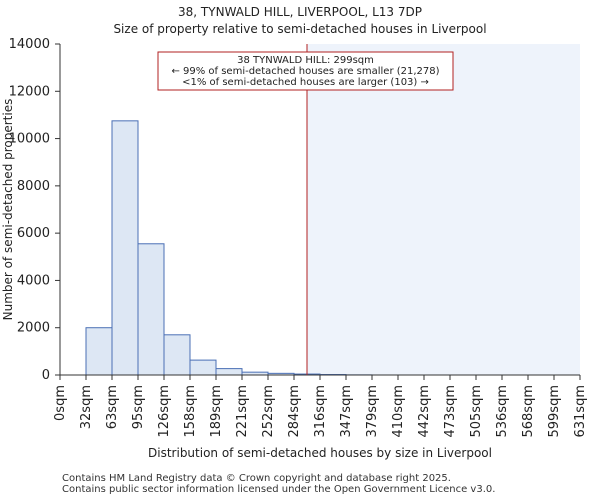  What do you see at coordinates (300, 12) in the screenshot?
I see `chart-title: 38, TYNWALD HILL, LIVERPOOL, L13 7DP` at bounding box center [300, 12].